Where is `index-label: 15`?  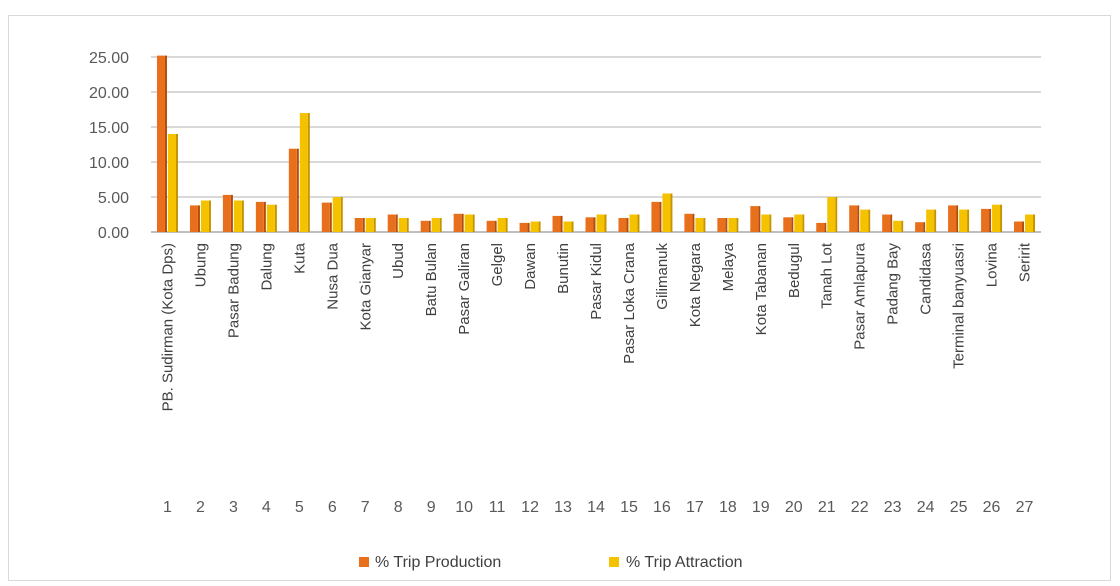
index-label: 15 is located at coordinates (629, 507).